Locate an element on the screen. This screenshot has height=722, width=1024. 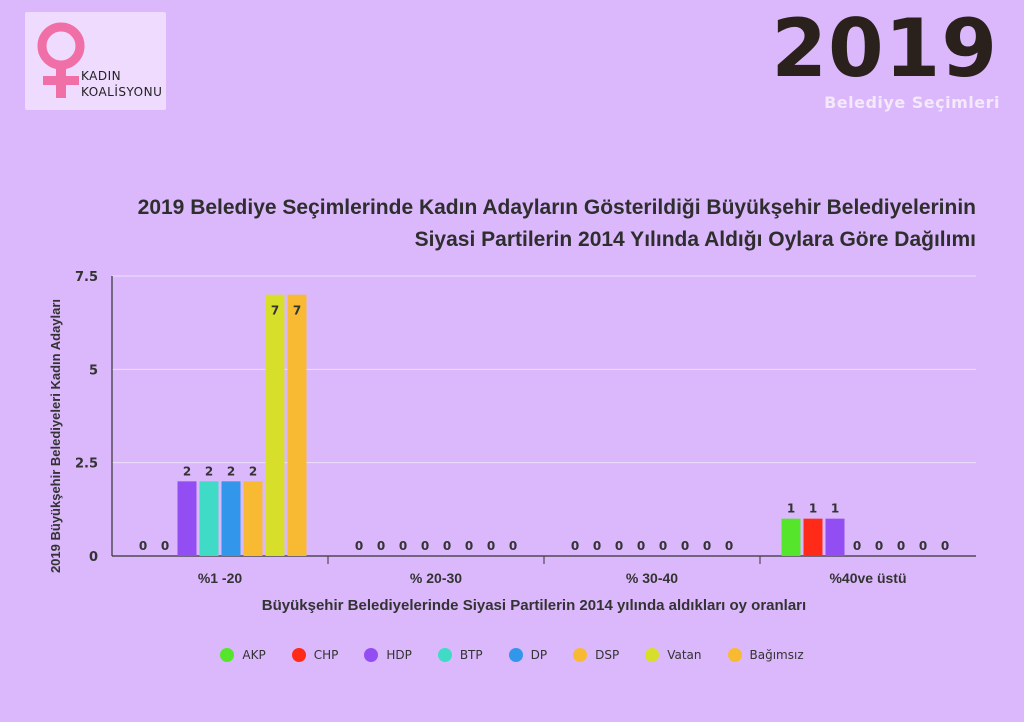
legend-item: CHP is located at coordinates (315, 655).